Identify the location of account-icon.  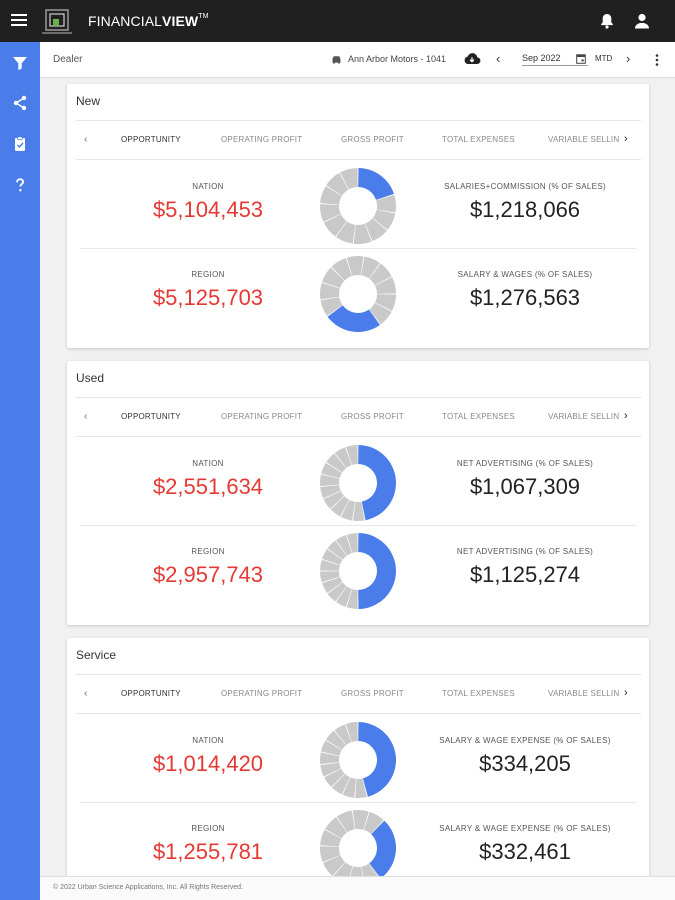
(642, 21).